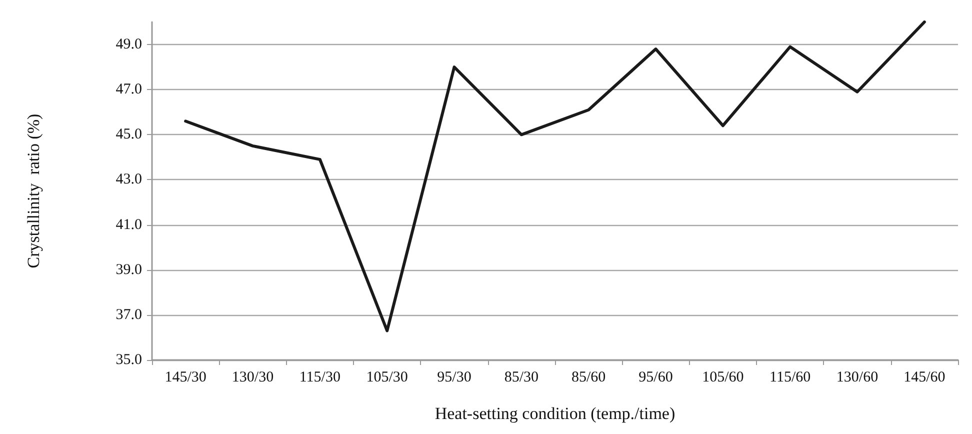 Image resolution: width=972 pixels, height=434 pixels. Describe the element at coordinates (129, 180) in the screenshot. I see `y-tick-label: 43.0` at that location.